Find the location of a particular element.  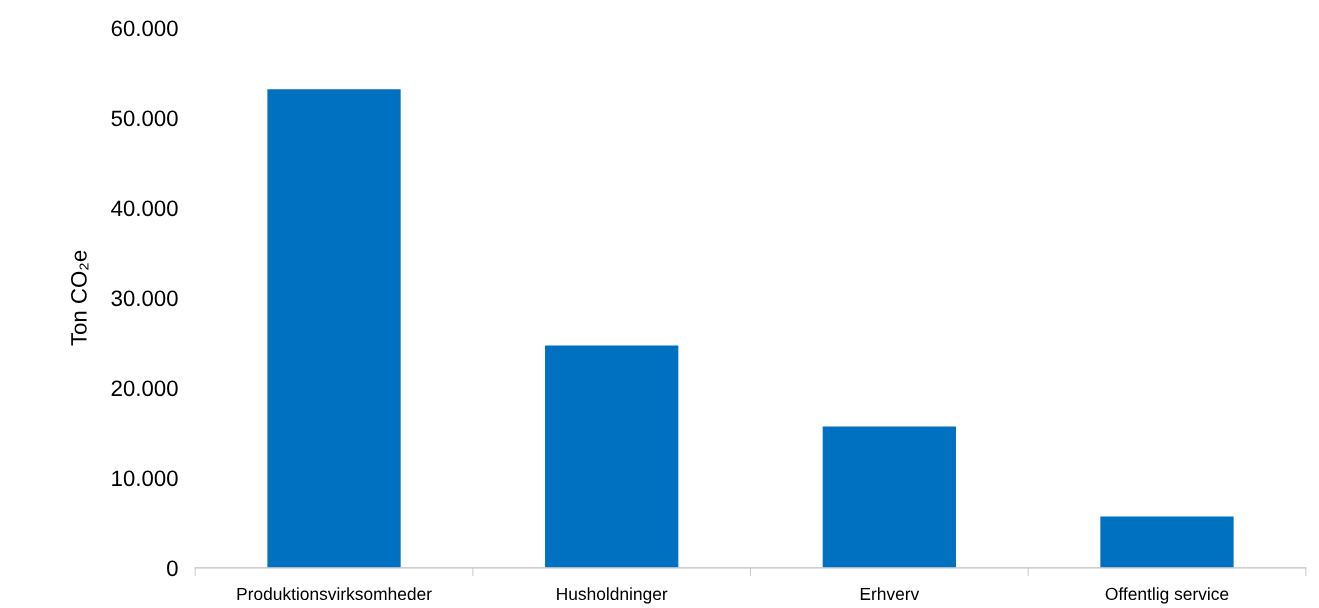

y-tick-label: 0 is located at coordinates (172, 568).